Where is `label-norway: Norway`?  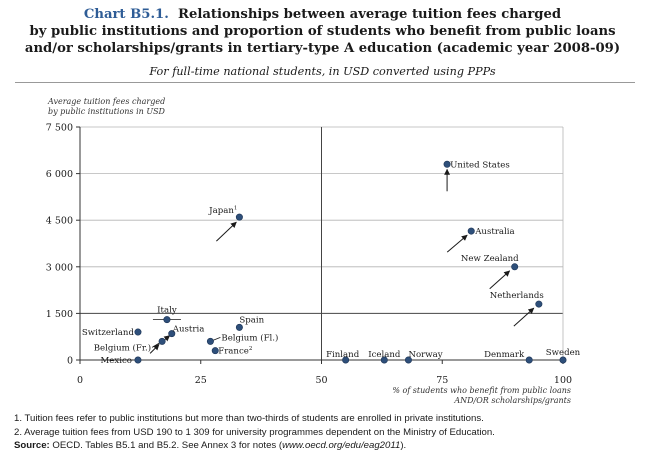 label-norway: Norway is located at coordinates (425, 355).